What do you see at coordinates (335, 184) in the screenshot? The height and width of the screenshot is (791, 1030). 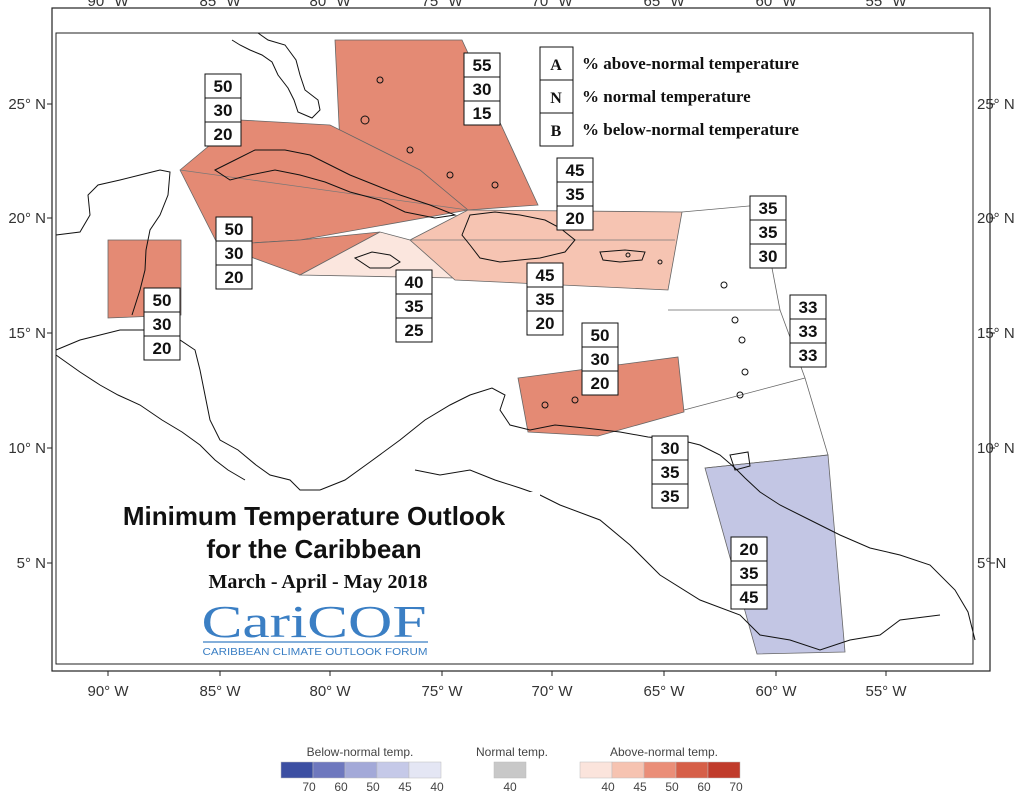 I see `cuba-island` at bounding box center [335, 184].